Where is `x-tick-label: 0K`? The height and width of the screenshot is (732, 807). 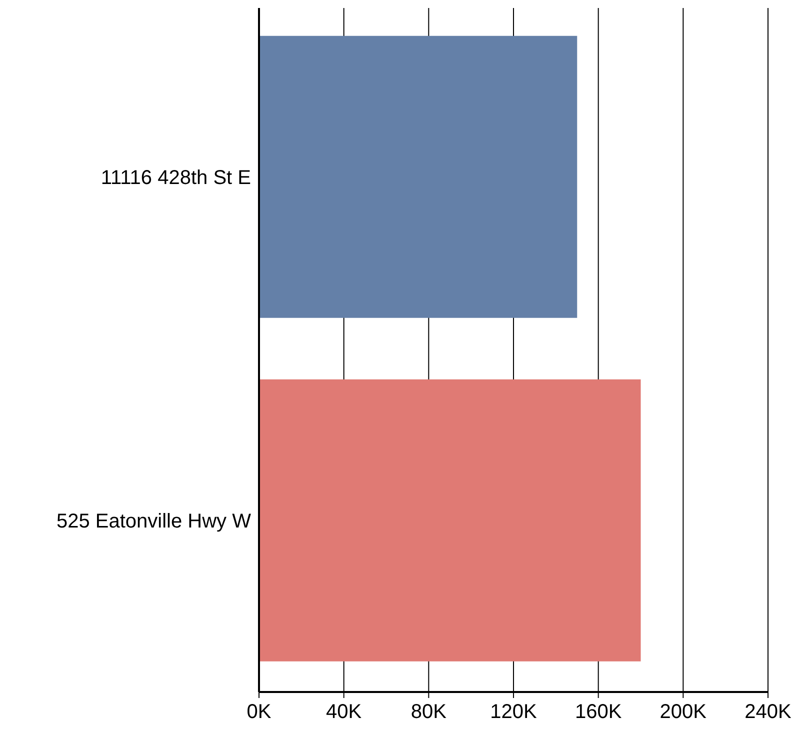 x-tick-label: 0K is located at coordinates (259, 712).